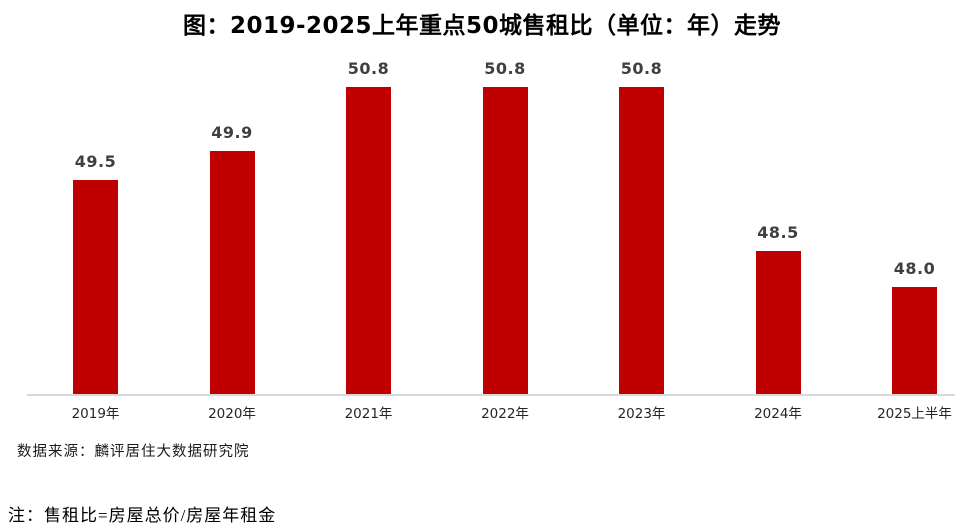 This screenshot has width=964, height=532. Describe the element at coordinates (95, 161) in the screenshot. I see `bar-value-label: 49.5` at that location.